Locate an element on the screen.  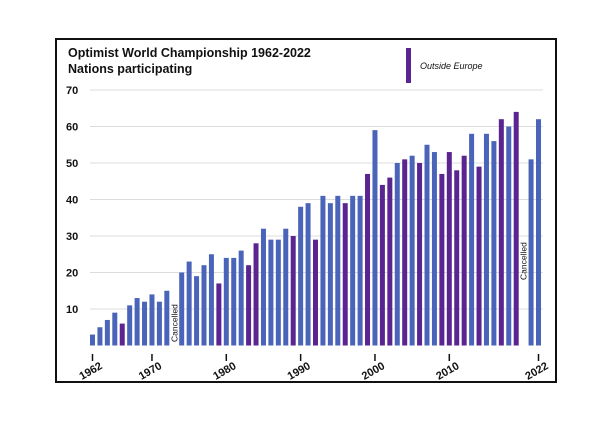
bar-1967 is located at coordinates (130, 325).